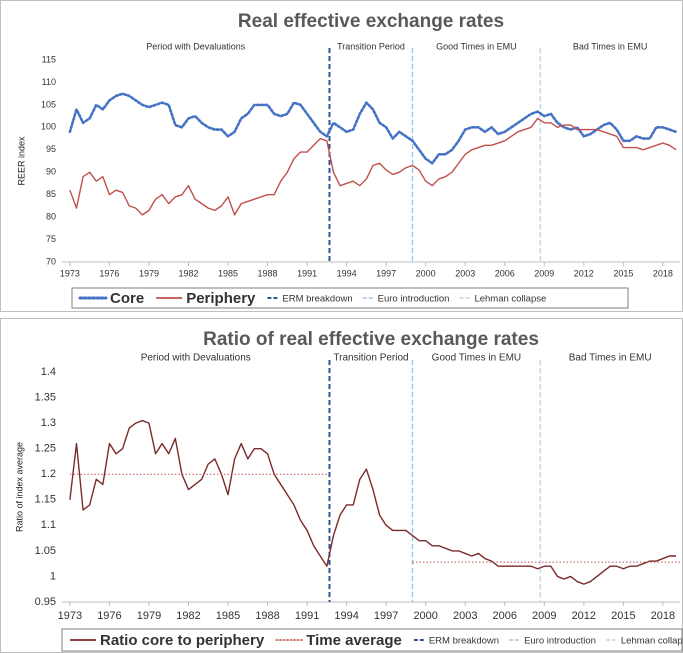 This screenshot has height=653, width=683. What do you see at coordinates (51, 172) in the screenshot?
I see `y-tick-label: 90` at bounding box center [51, 172].